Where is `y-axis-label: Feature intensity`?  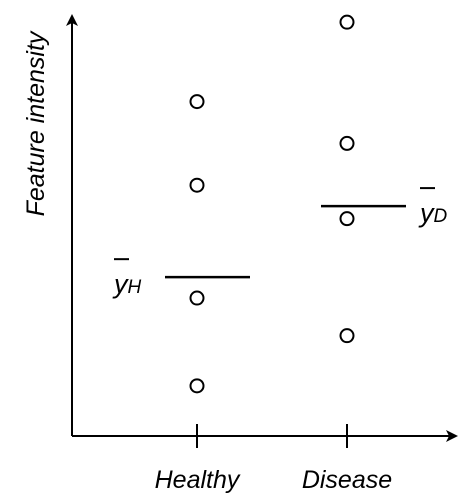 y-axis-label: Feature intensity is located at coordinates (36, 123).